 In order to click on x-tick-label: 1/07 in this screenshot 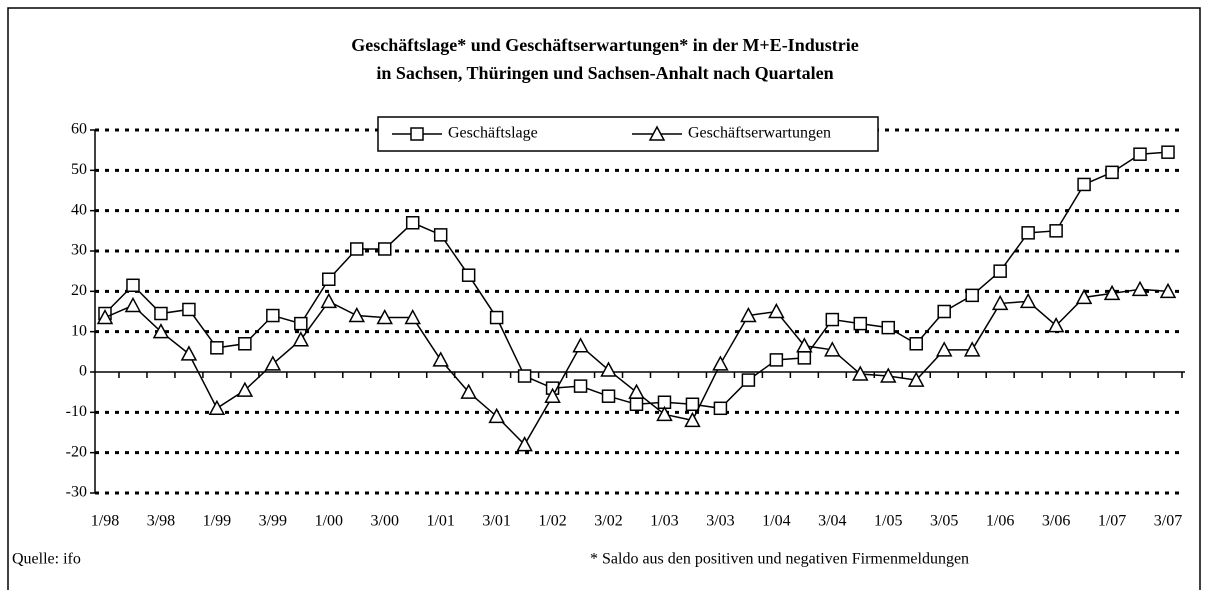, I will do `click(1112, 521)`.